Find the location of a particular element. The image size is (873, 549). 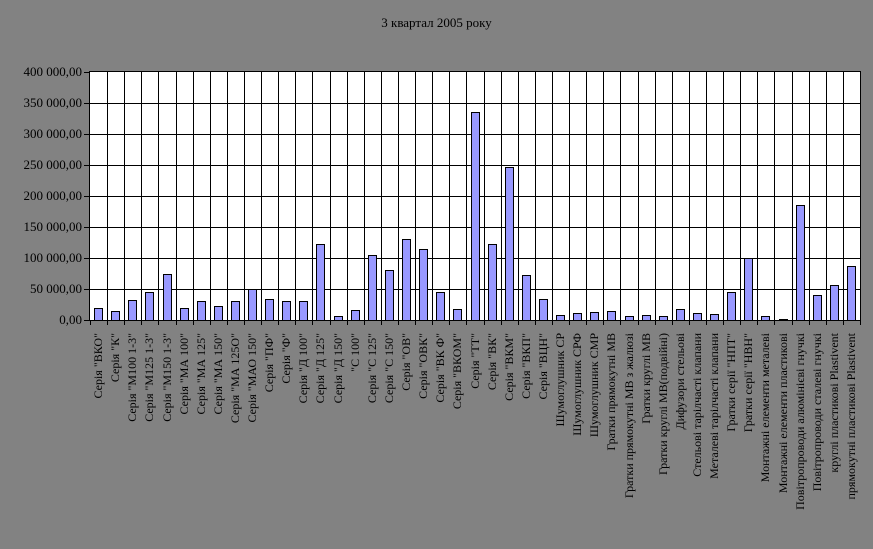

category-label: Повітропроводи сталеві гнучкі is located at coordinates (817, 412).